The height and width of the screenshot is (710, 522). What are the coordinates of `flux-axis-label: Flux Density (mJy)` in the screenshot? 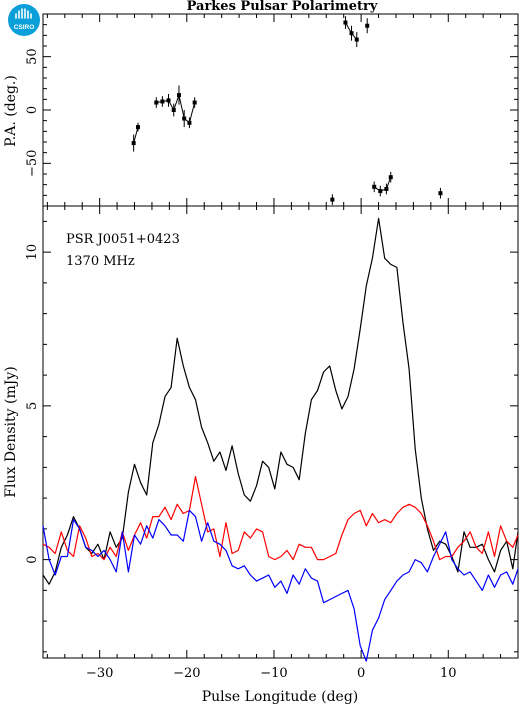 It's located at (11, 431).